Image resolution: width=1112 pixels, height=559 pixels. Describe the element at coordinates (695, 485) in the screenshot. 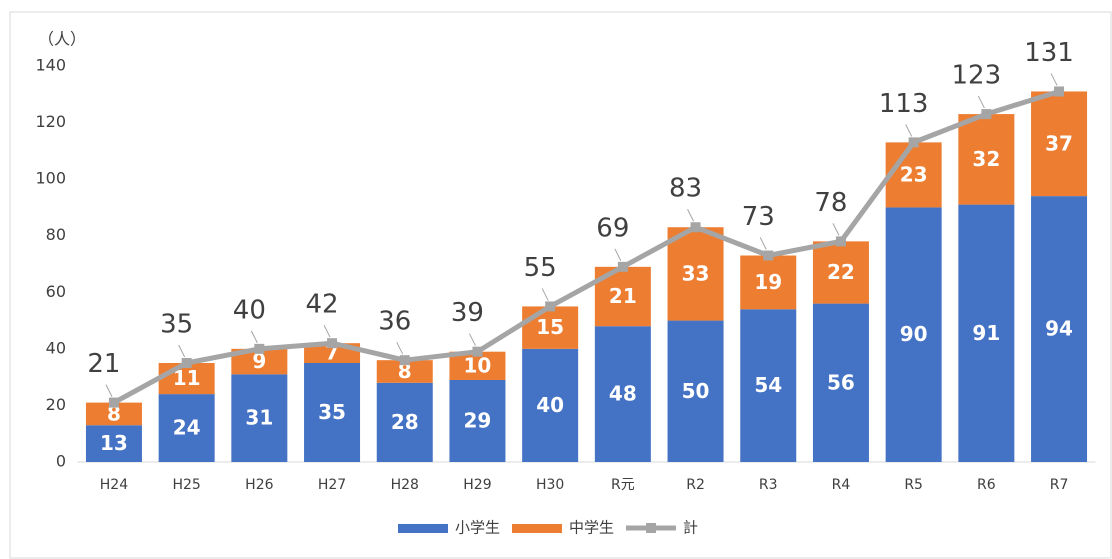

I see `x-tick-label: R2` at that location.